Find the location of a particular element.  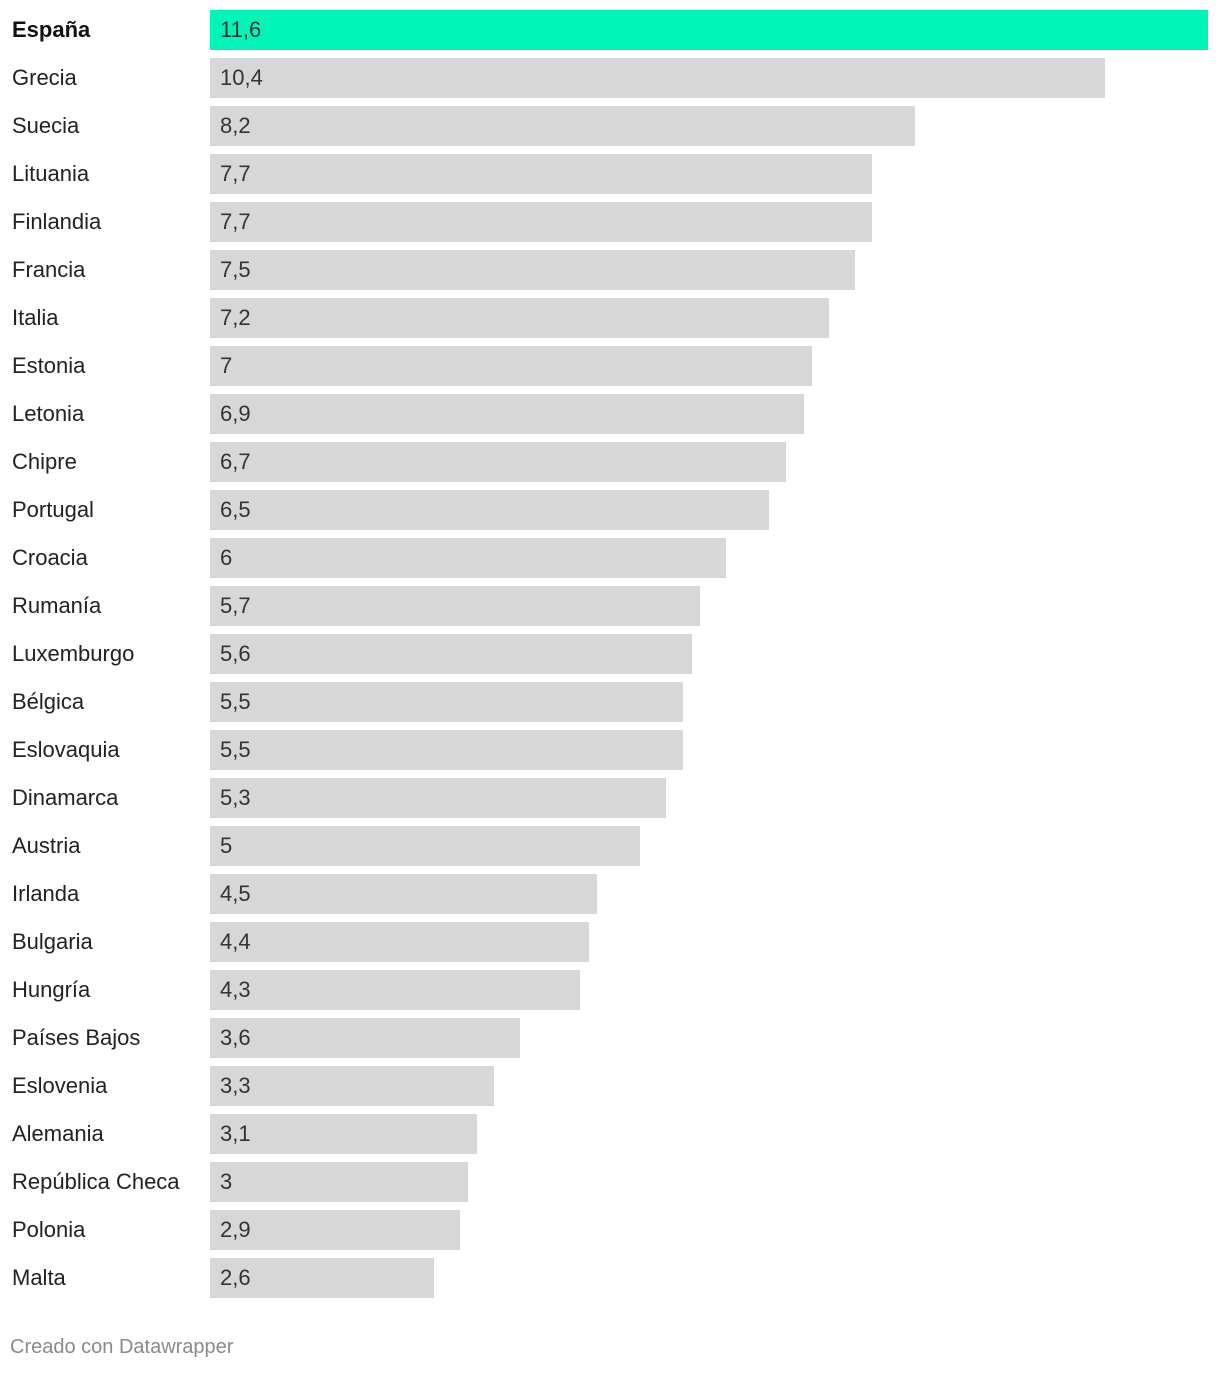

data-label: 6,5 is located at coordinates (235, 509).